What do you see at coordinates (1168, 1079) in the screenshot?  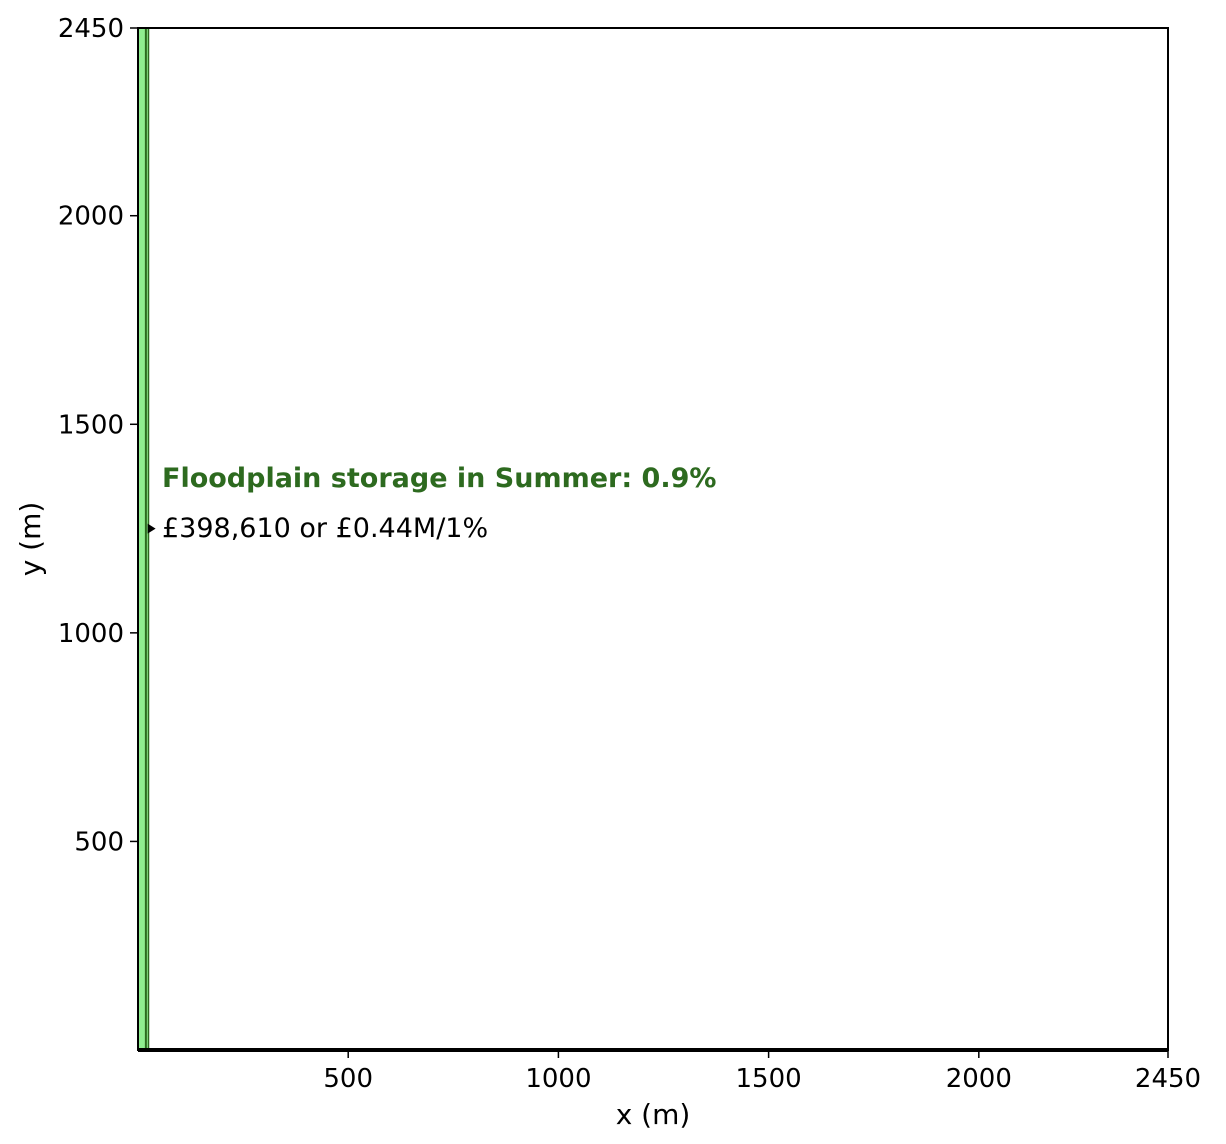 I see `x-tick-label: 2450` at bounding box center [1168, 1079].